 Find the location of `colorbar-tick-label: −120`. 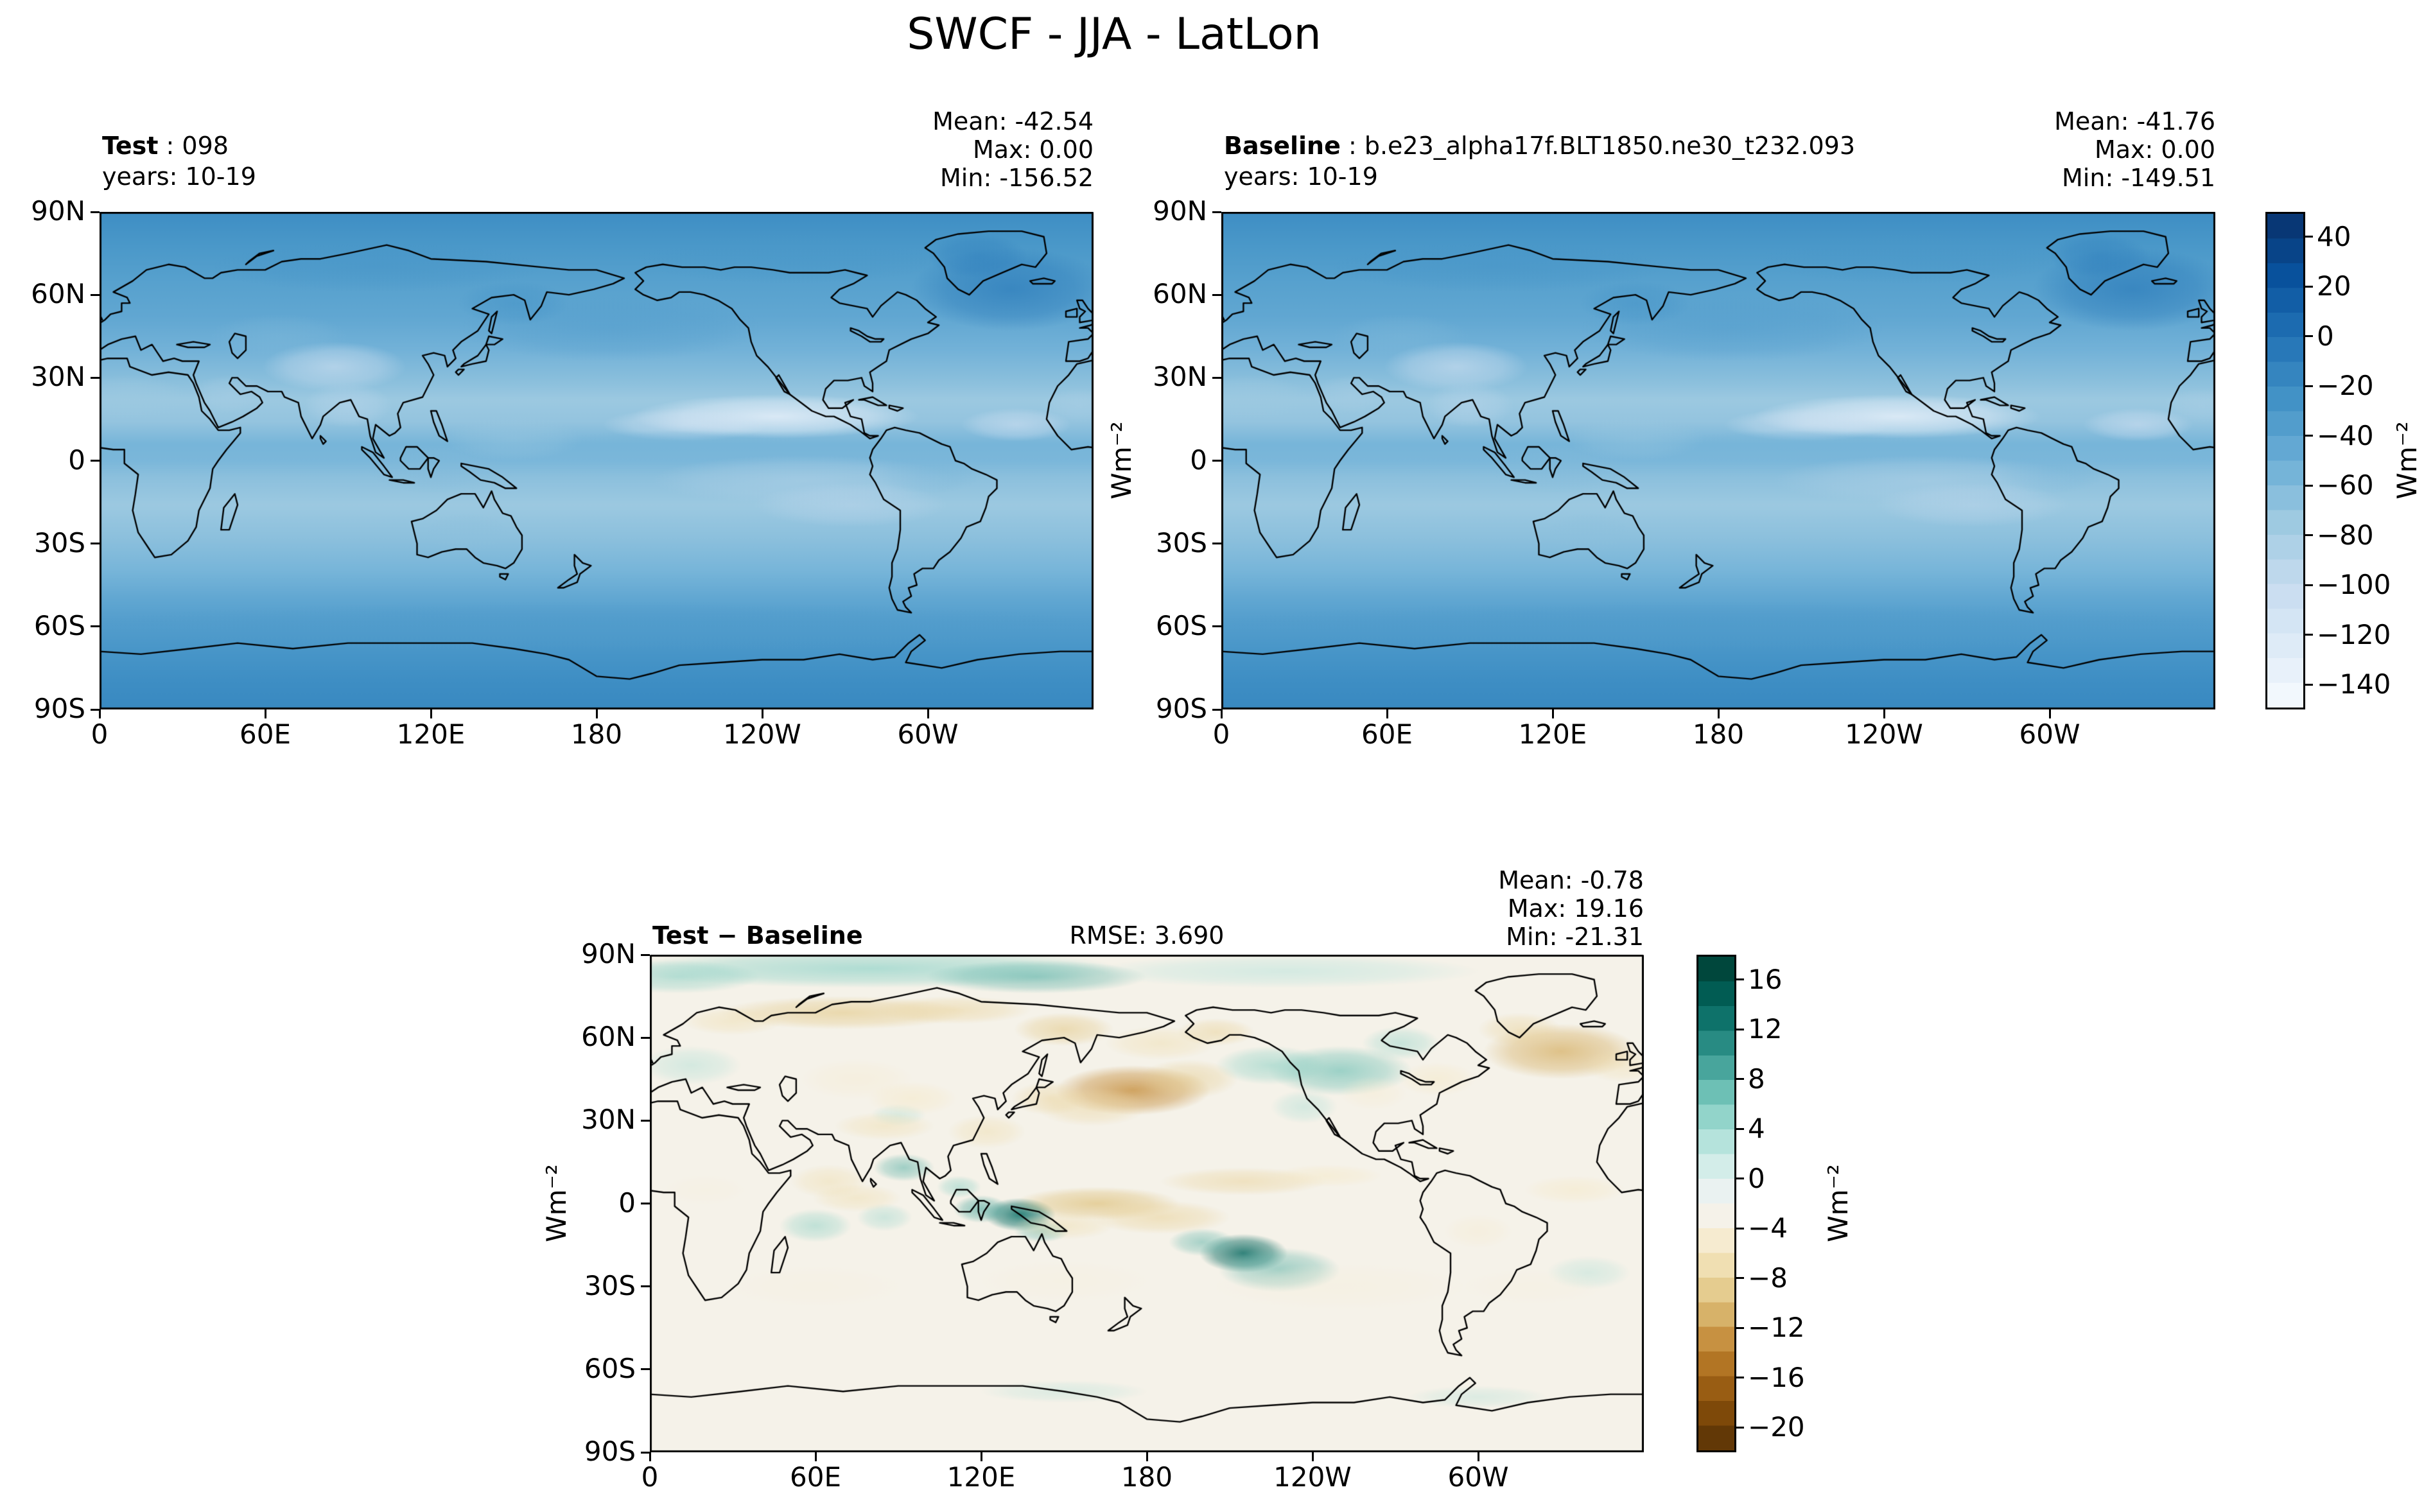

colorbar-tick-label: −120 is located at coordinates (2354, 634).